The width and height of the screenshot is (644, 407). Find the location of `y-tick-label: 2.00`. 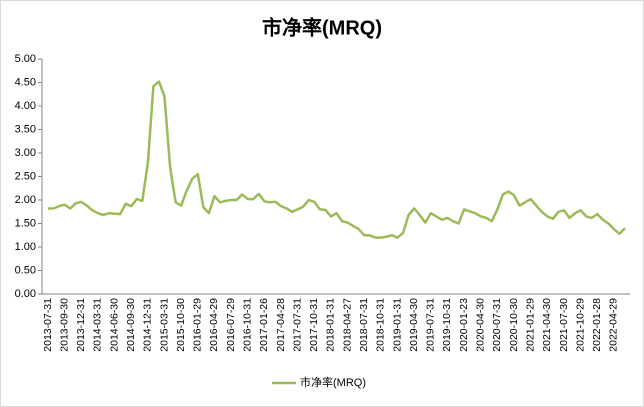

y-tick-label: 2.00 is located at coordinates (25, 200).